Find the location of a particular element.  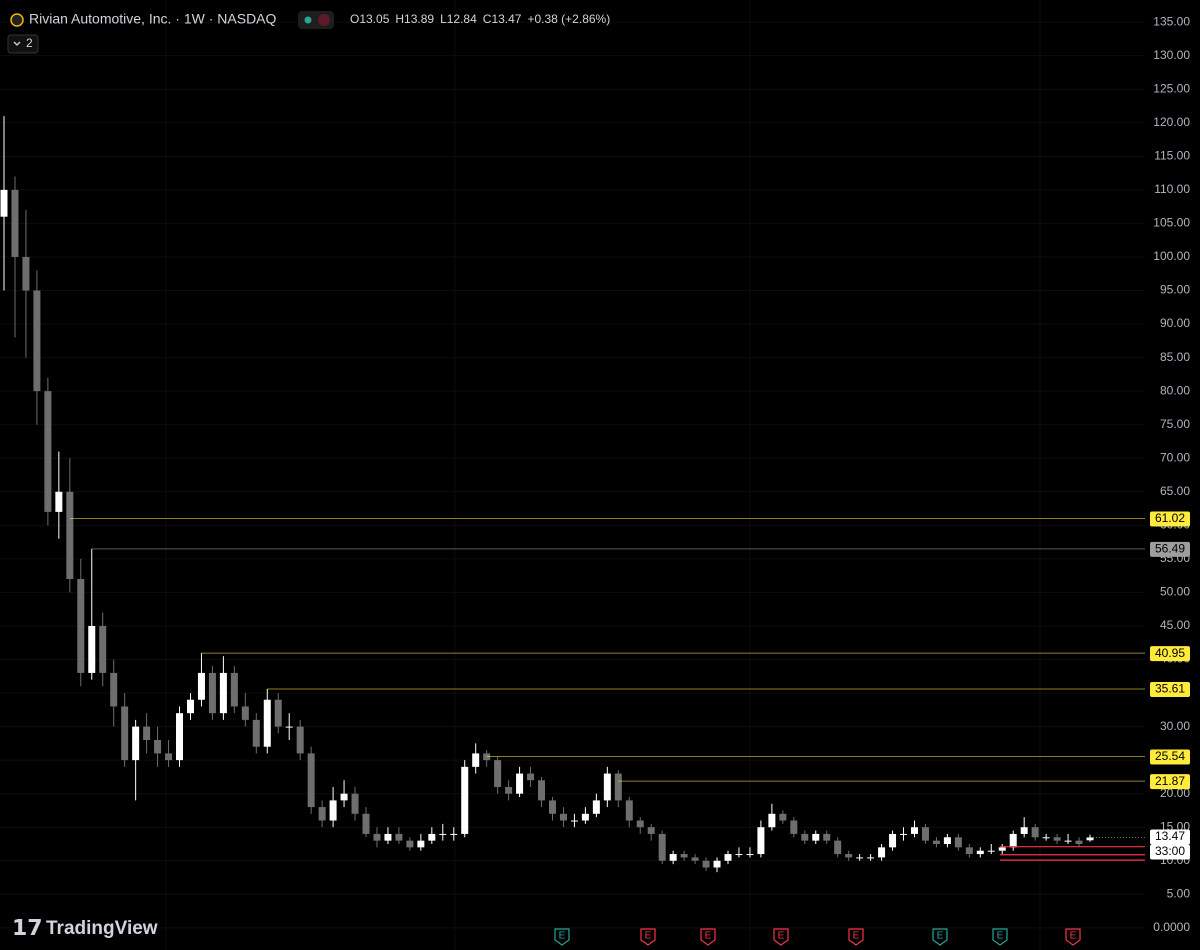

countdown-label: 33:00 is located at coordinates (1170, 851).